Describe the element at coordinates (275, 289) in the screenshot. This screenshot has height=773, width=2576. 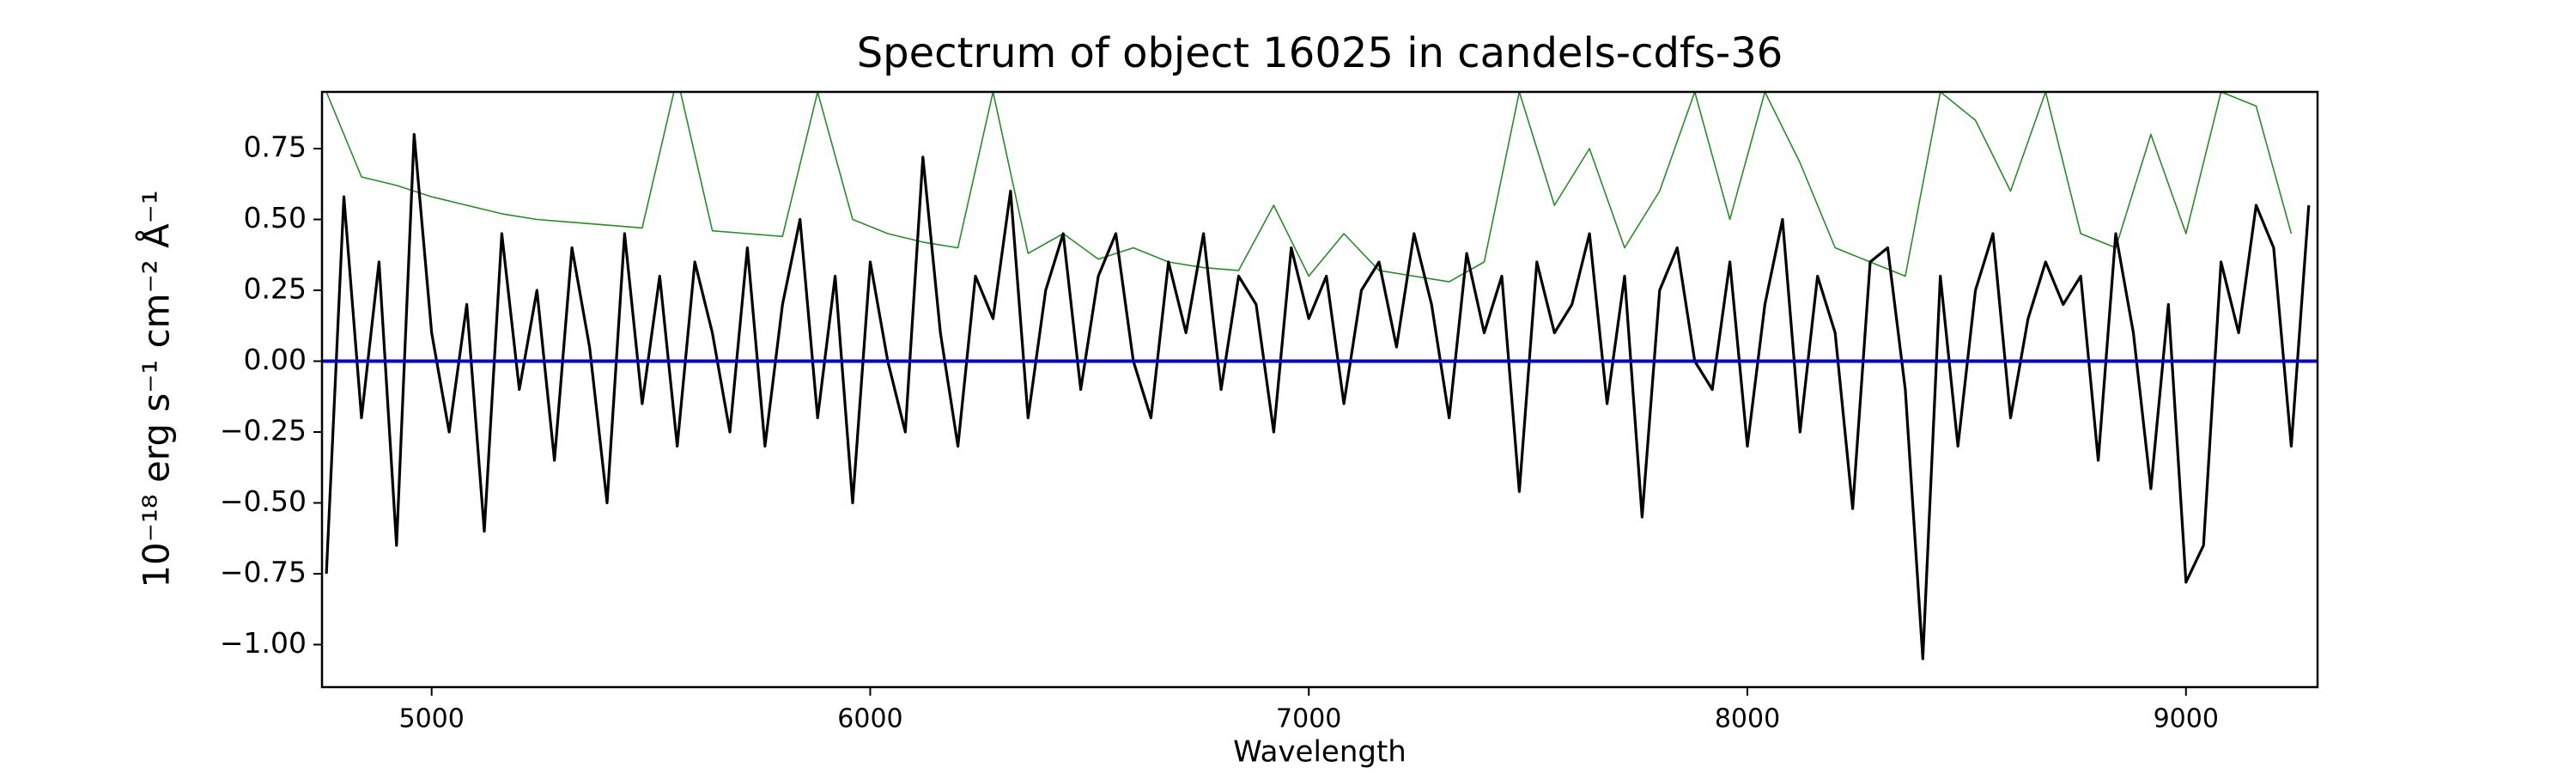
I see `y-tick-label: 0.25` at that location.